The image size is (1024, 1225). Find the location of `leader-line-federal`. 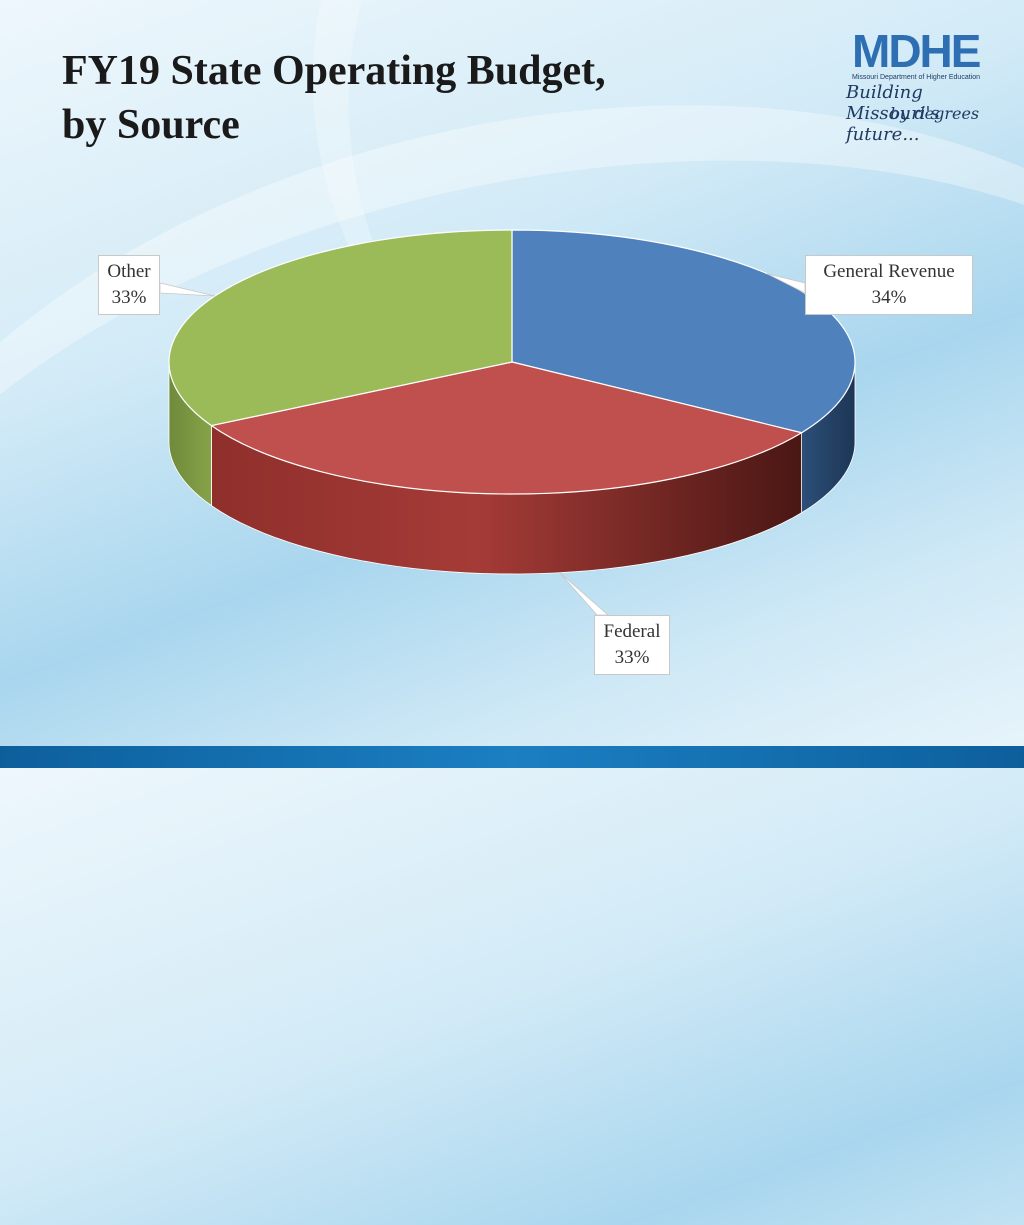

leader-line-federal is located at coordinates (584, 594).